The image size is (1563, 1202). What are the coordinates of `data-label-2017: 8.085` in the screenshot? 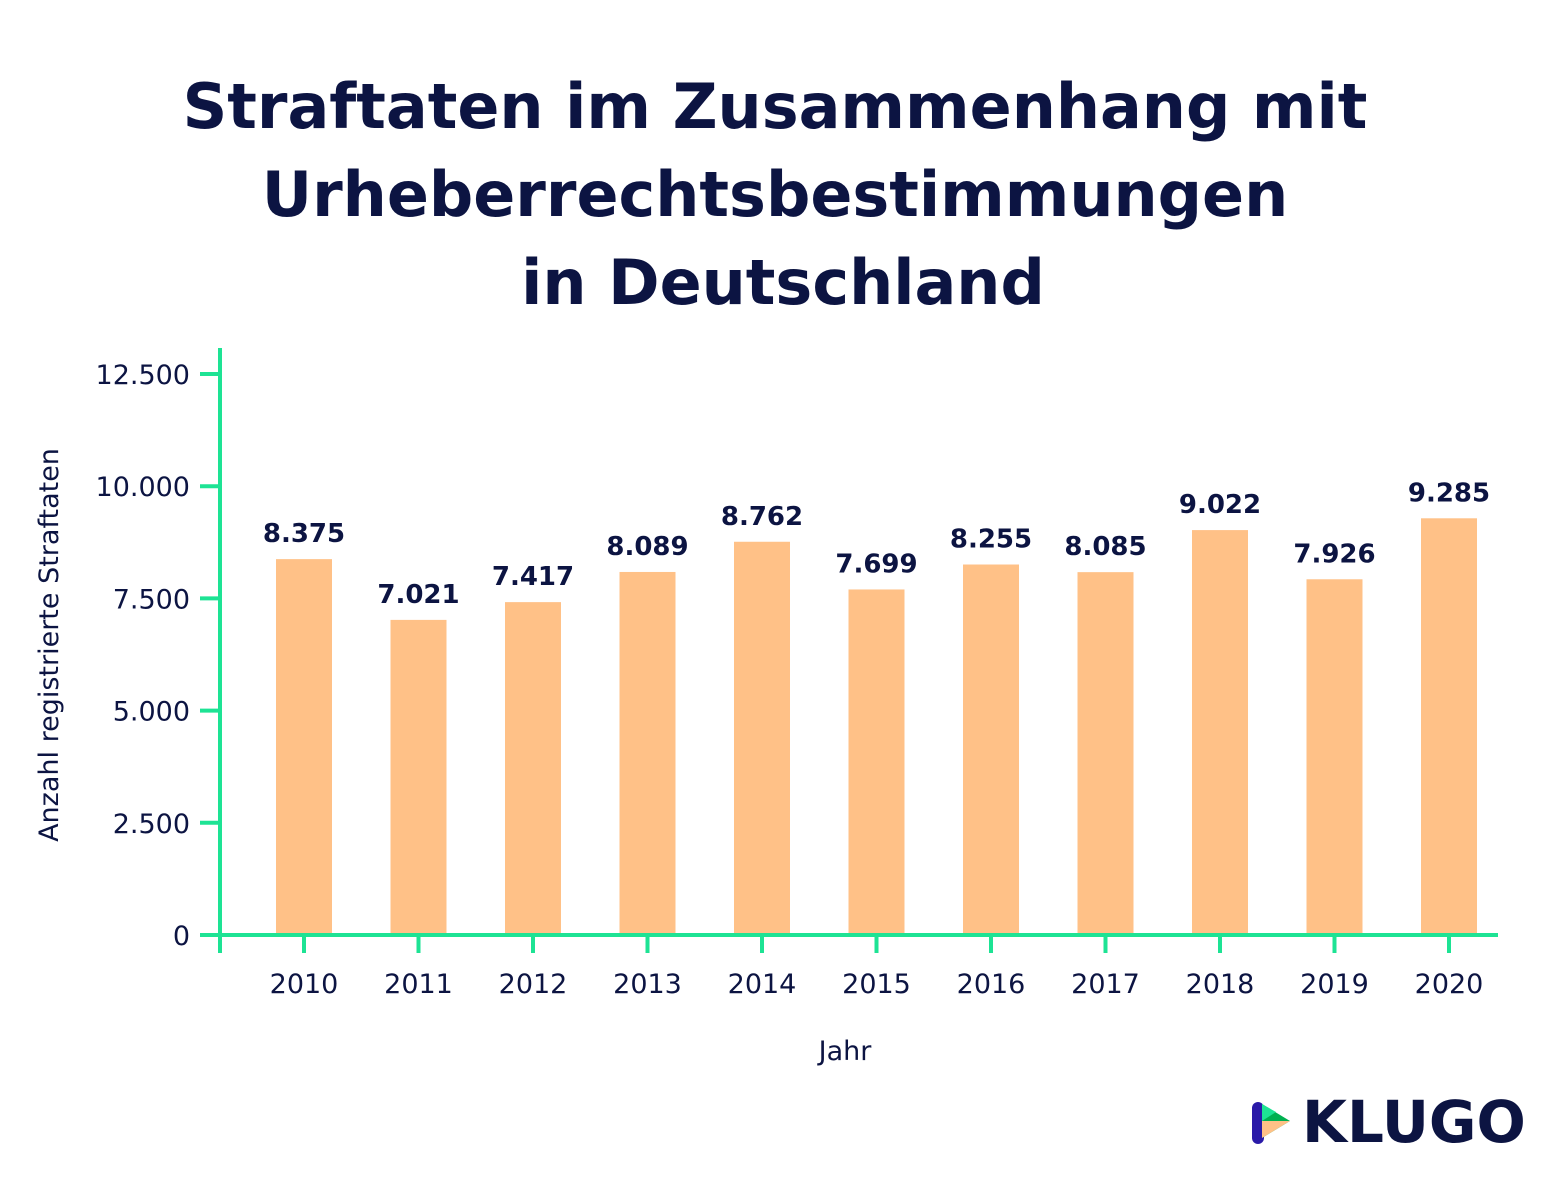 It's located at (1105, 547).